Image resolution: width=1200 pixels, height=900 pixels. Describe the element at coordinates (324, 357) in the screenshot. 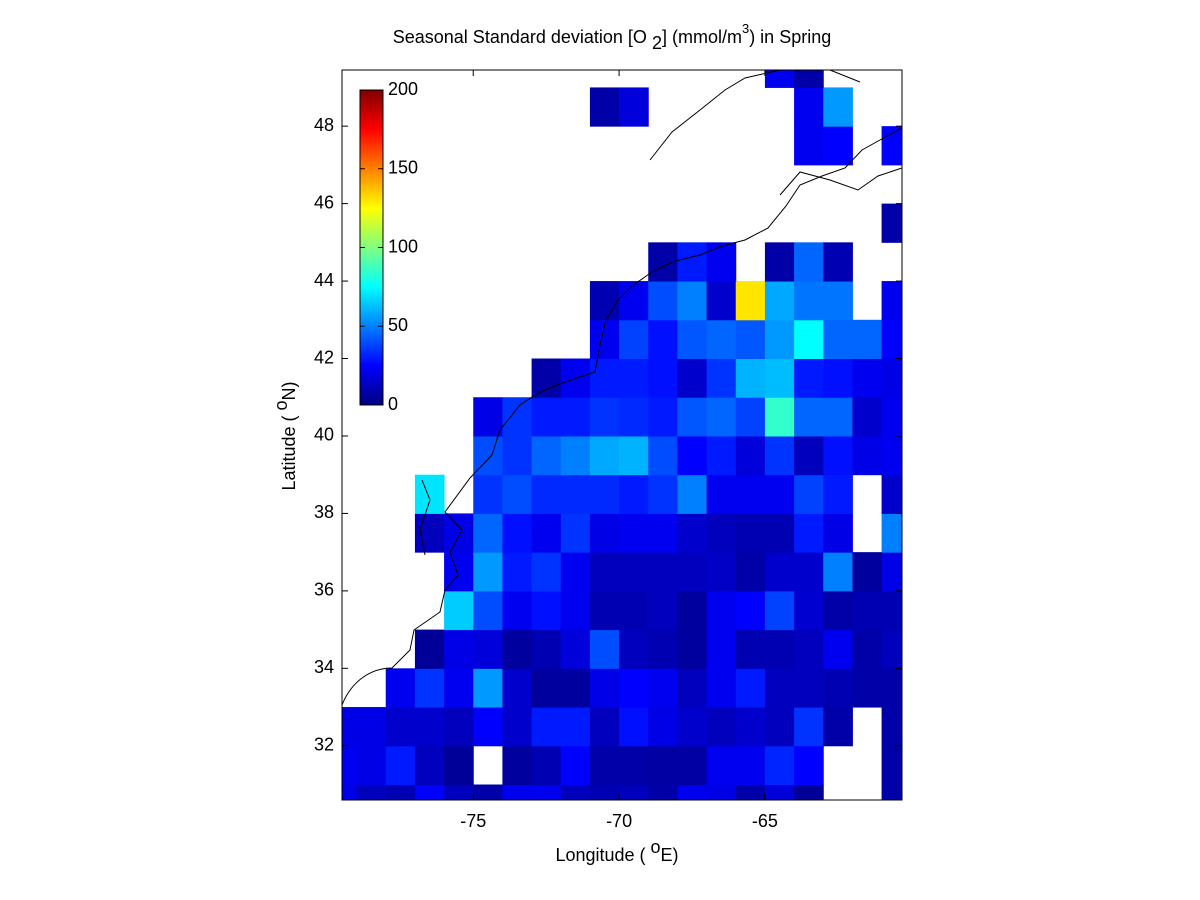

I see `y-tick-label: 42` at that location.